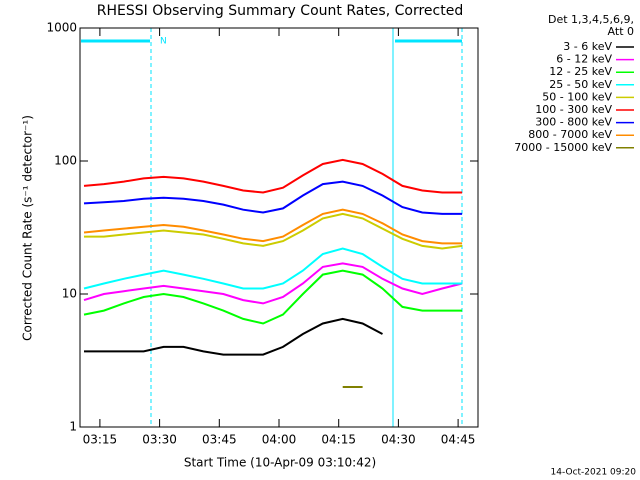  Describe the element at coordinates (573, 109) in the screenshot. I see `legend-label: 100 - 300 keV` at that location.